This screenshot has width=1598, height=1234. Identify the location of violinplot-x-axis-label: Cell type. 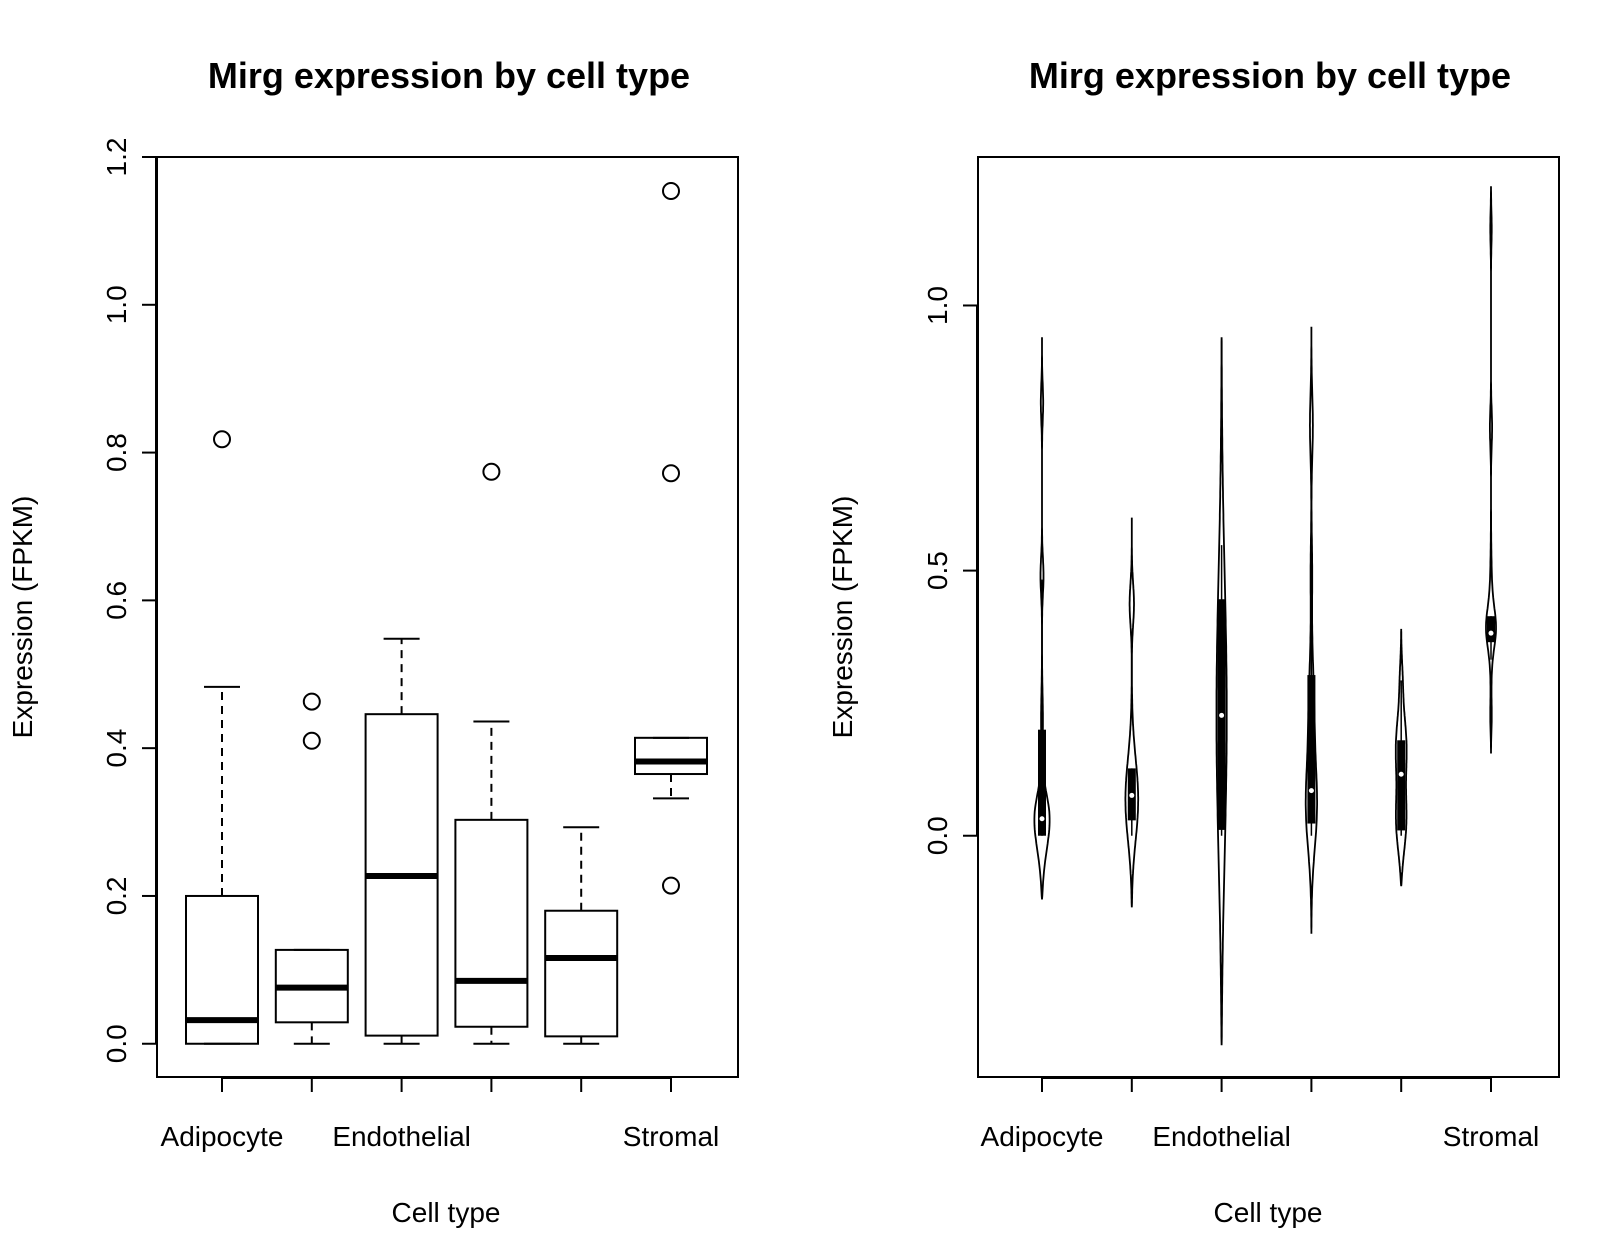
(1268, 1212).